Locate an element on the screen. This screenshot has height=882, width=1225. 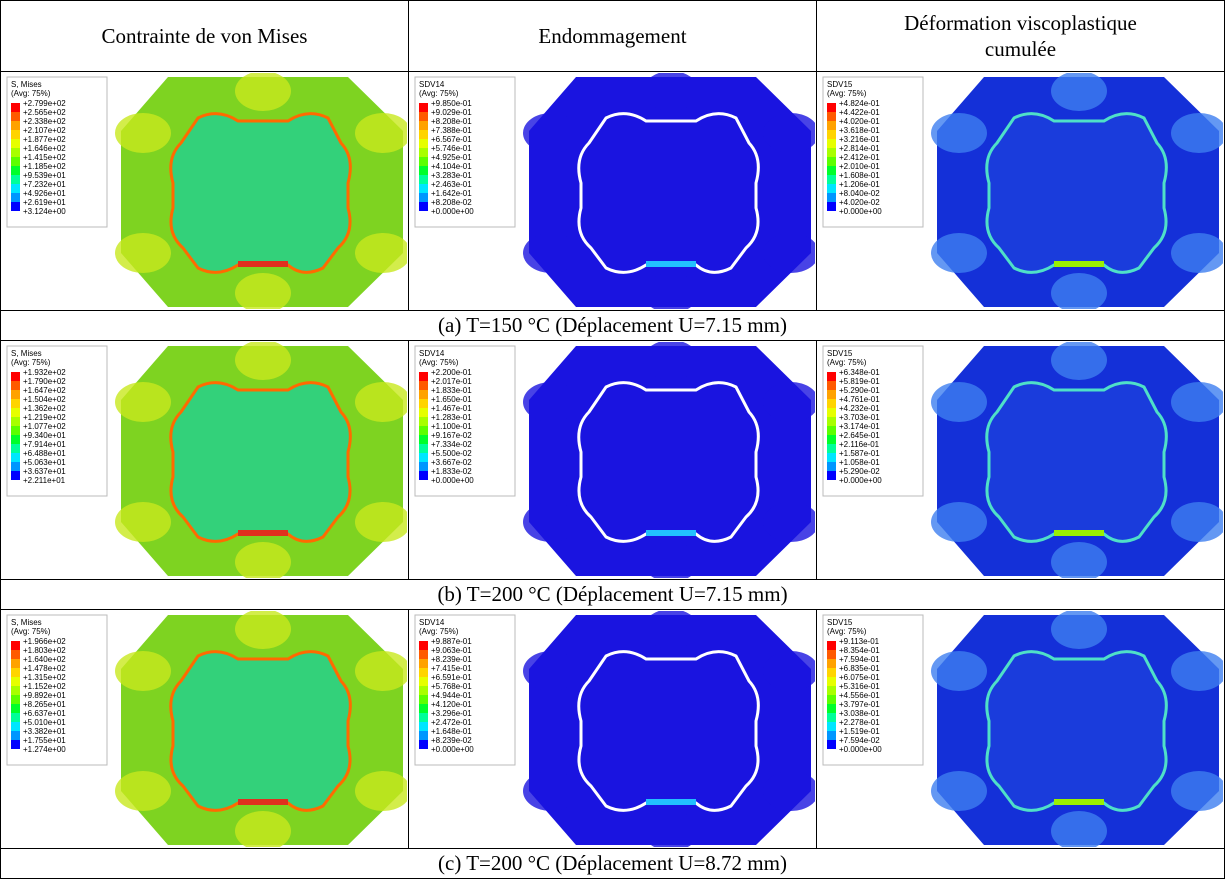
legend-title: SDV15 is located at coordinates (840, 84).